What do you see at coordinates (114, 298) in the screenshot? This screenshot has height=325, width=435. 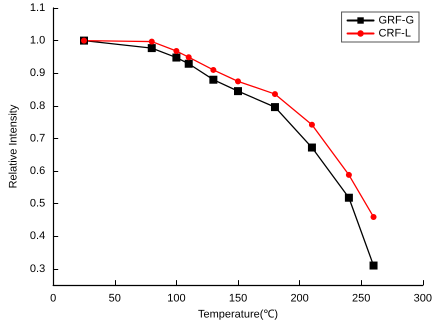 I see `x-tick-label: 50` at bounding box center [114, 298].